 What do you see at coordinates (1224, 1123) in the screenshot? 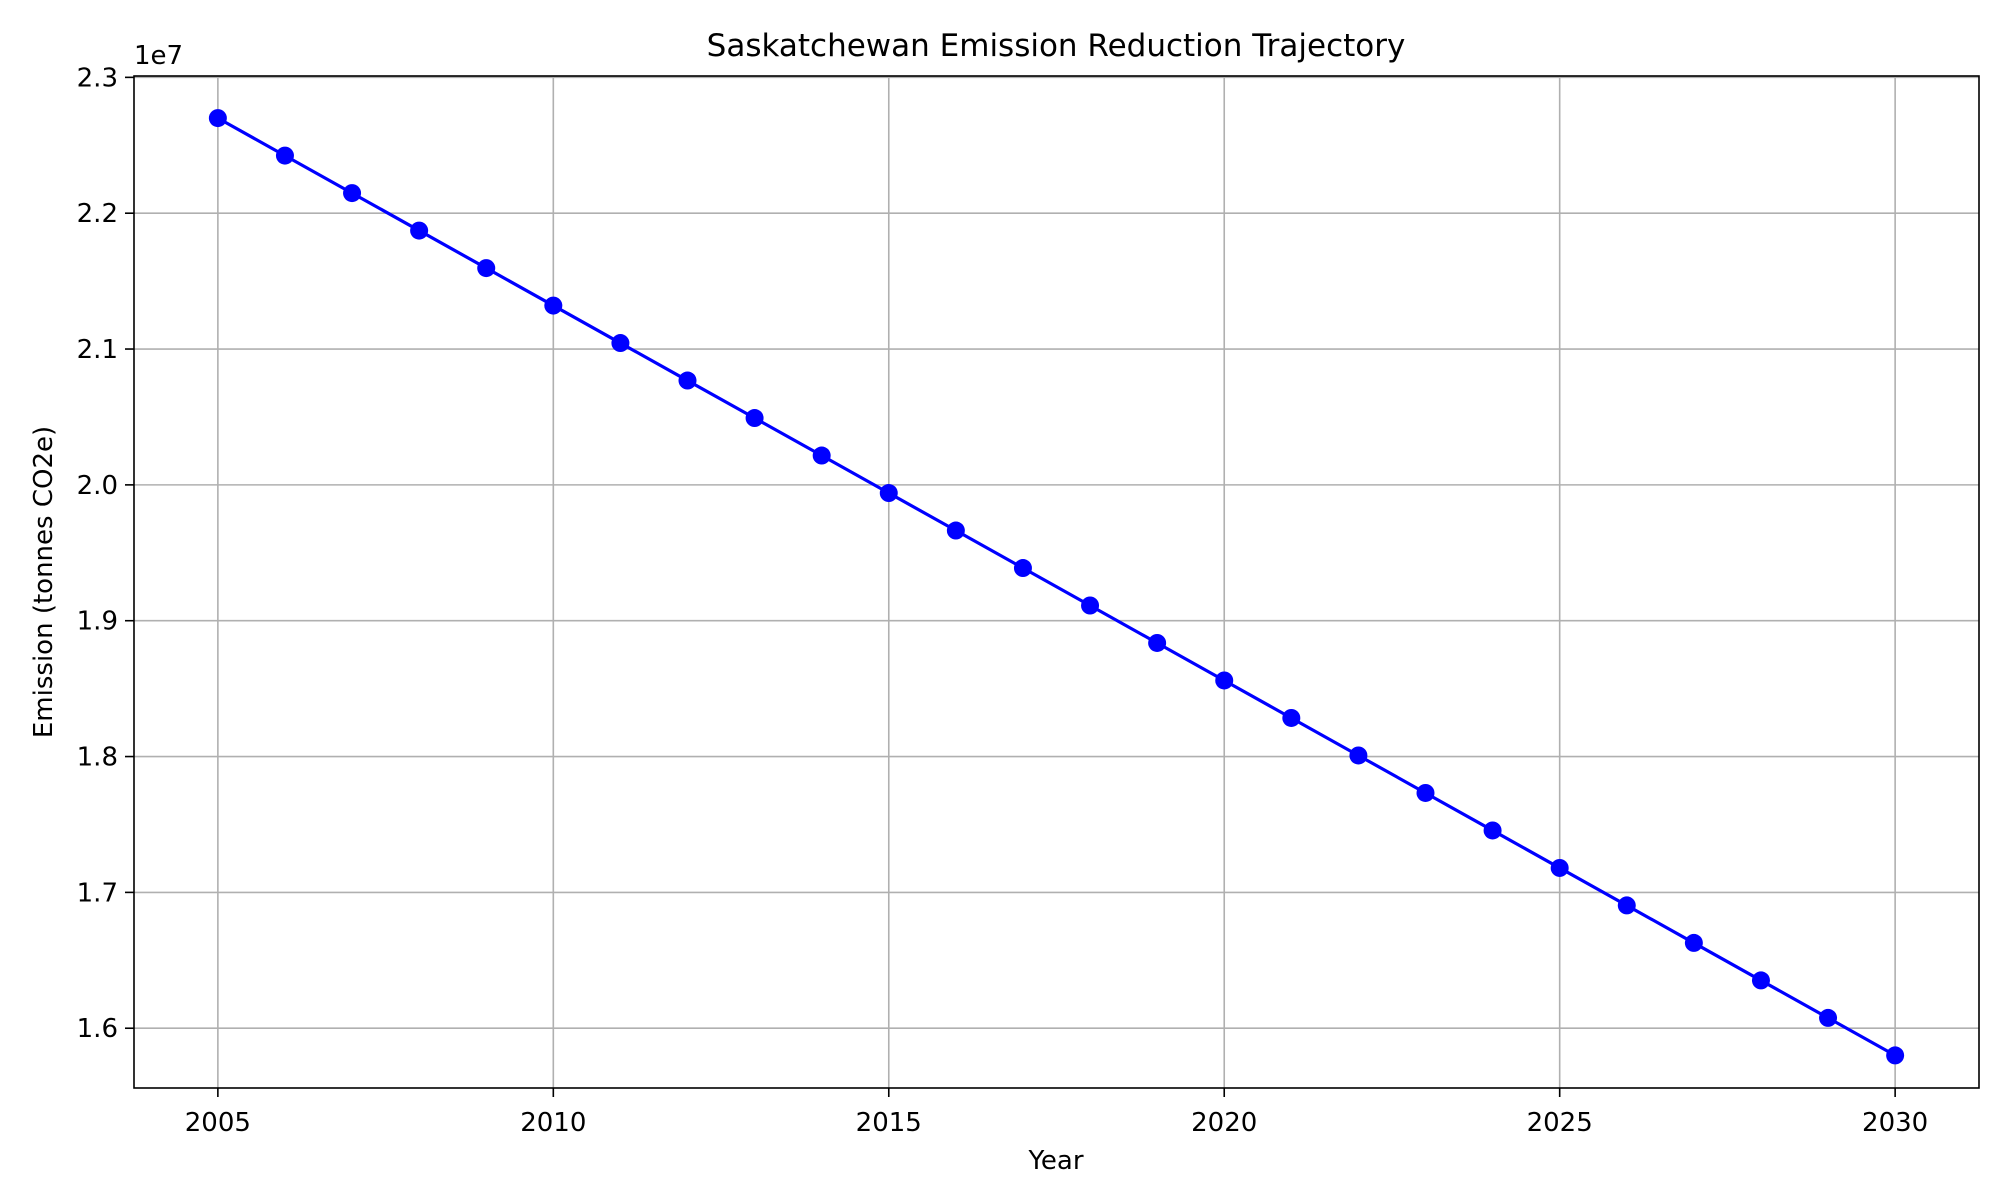
I see `x-tick-label: 2020` at bounding box center [1224, 1123].